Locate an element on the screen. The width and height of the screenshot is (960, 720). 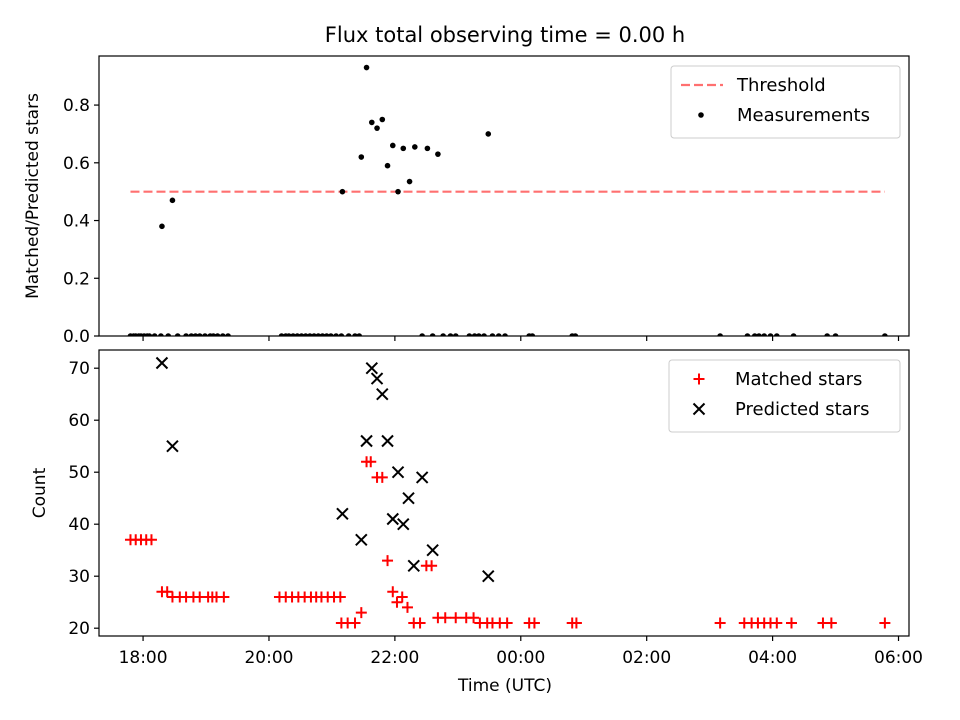
top-ytick-label: 0.6 is located at coordinates (76, 164).